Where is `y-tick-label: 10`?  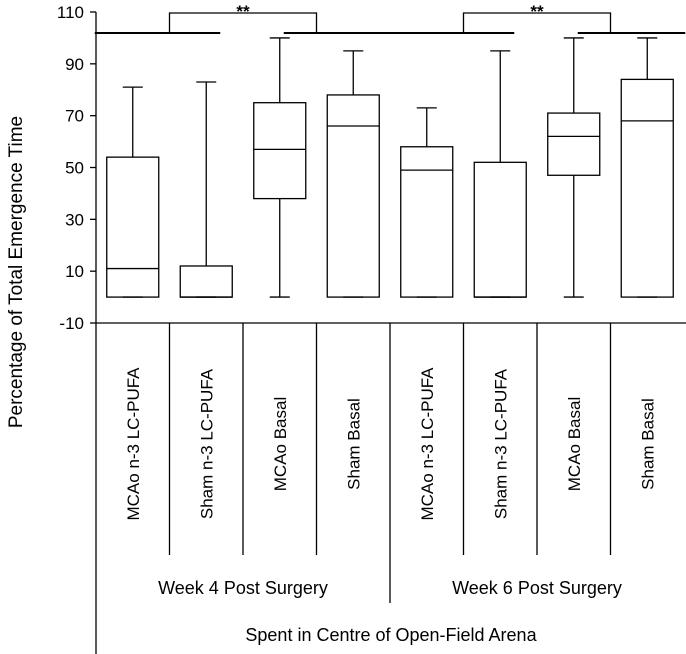
y-tick-label: 10 is located at coordinates (74, 271).